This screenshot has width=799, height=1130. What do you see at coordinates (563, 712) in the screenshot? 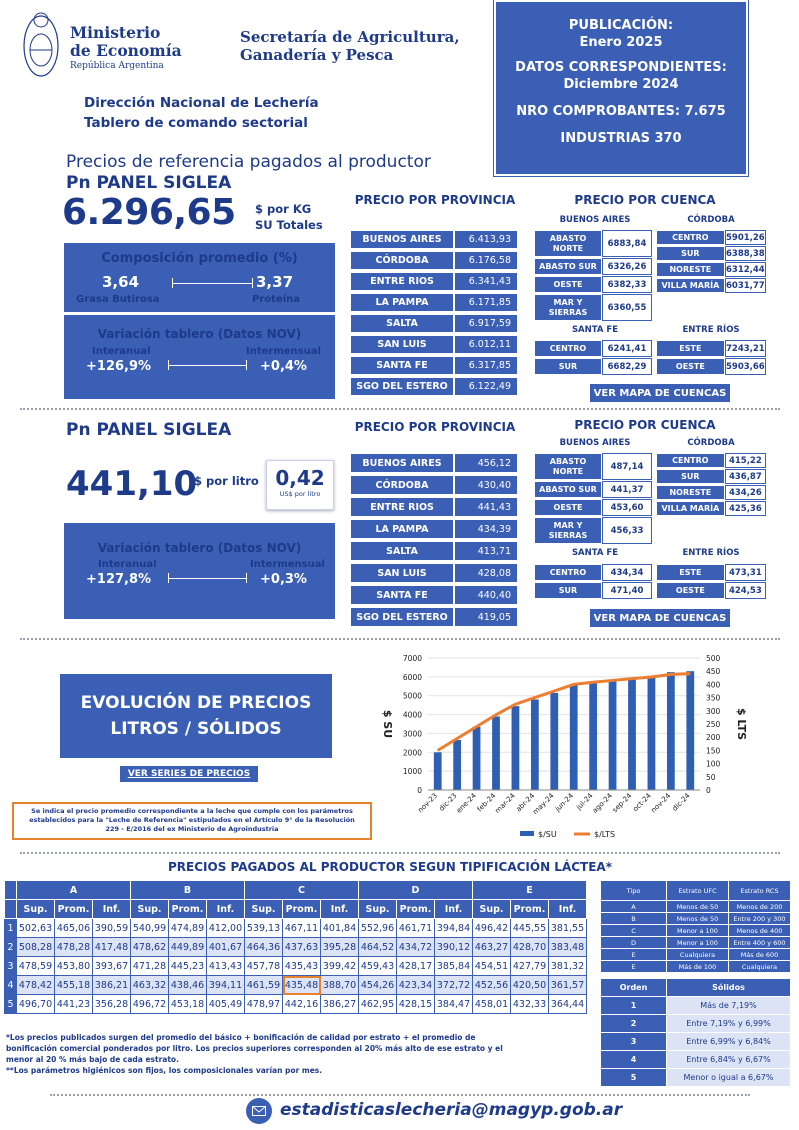
I see `line-lts` at bounding box center [563, 712].